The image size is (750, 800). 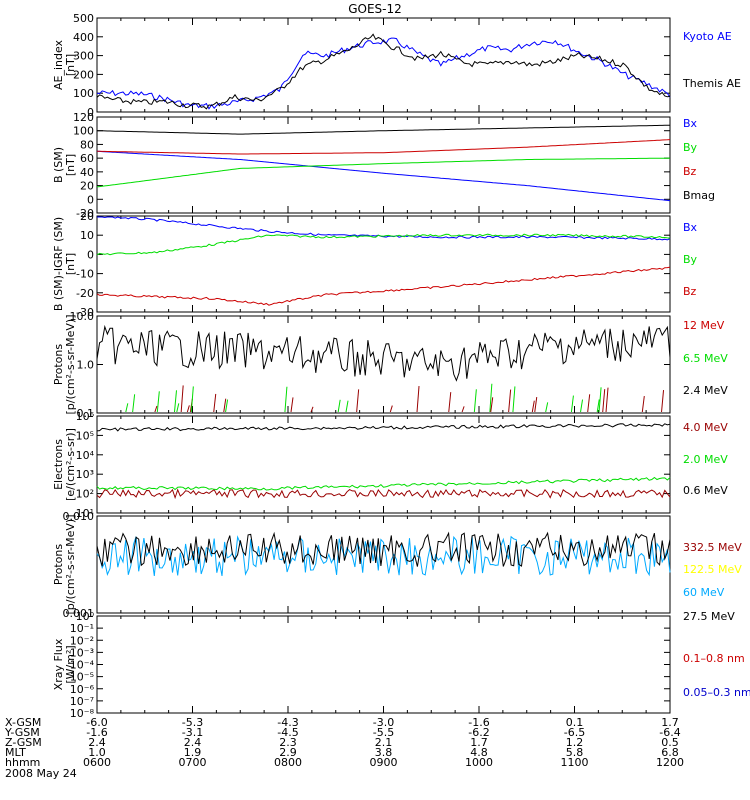 What do you see at coordinates (97, 742) in the screenshot?
I see `x-axis-value: 2.4` at bounding box center [97, 742].